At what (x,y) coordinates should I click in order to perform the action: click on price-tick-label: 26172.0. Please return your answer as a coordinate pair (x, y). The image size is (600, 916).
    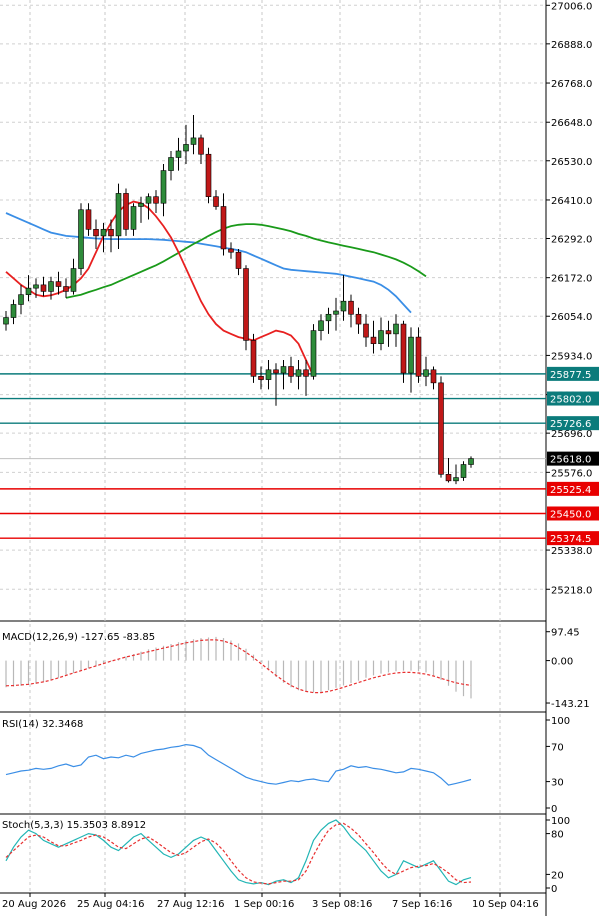
    Looking at the image, I should click on (571, 279).